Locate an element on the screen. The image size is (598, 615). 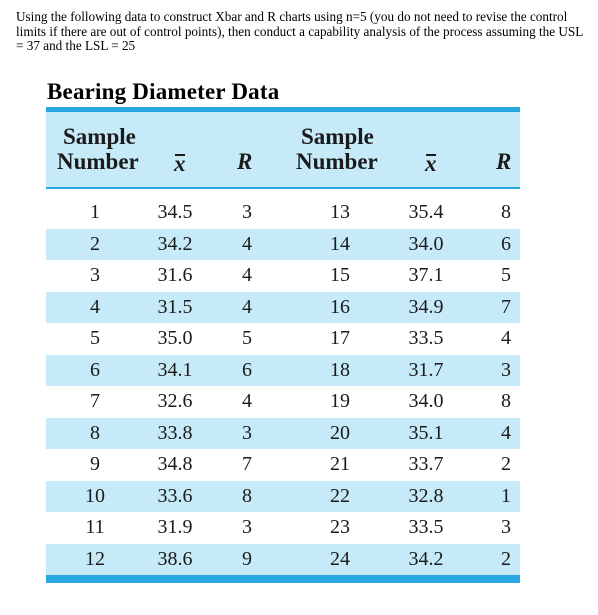
sample-number-cell: 10 is located at coordinates (95, 495).